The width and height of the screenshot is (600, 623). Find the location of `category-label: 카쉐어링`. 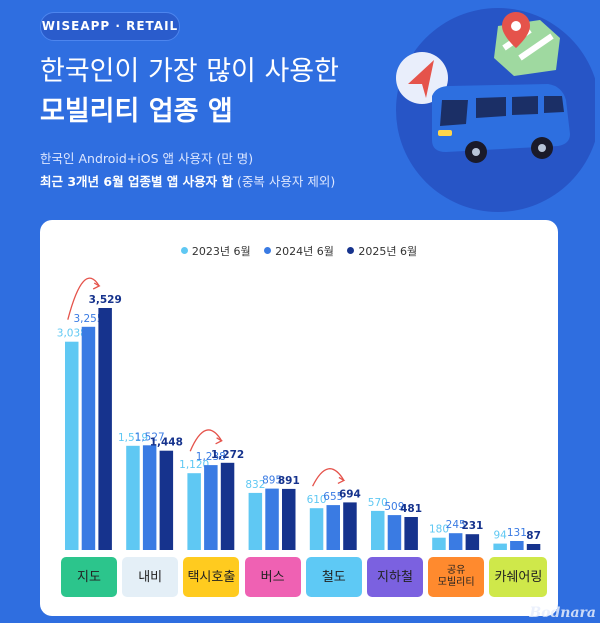

category-label: 카쉐어링 is located at coordinates (518, 577).